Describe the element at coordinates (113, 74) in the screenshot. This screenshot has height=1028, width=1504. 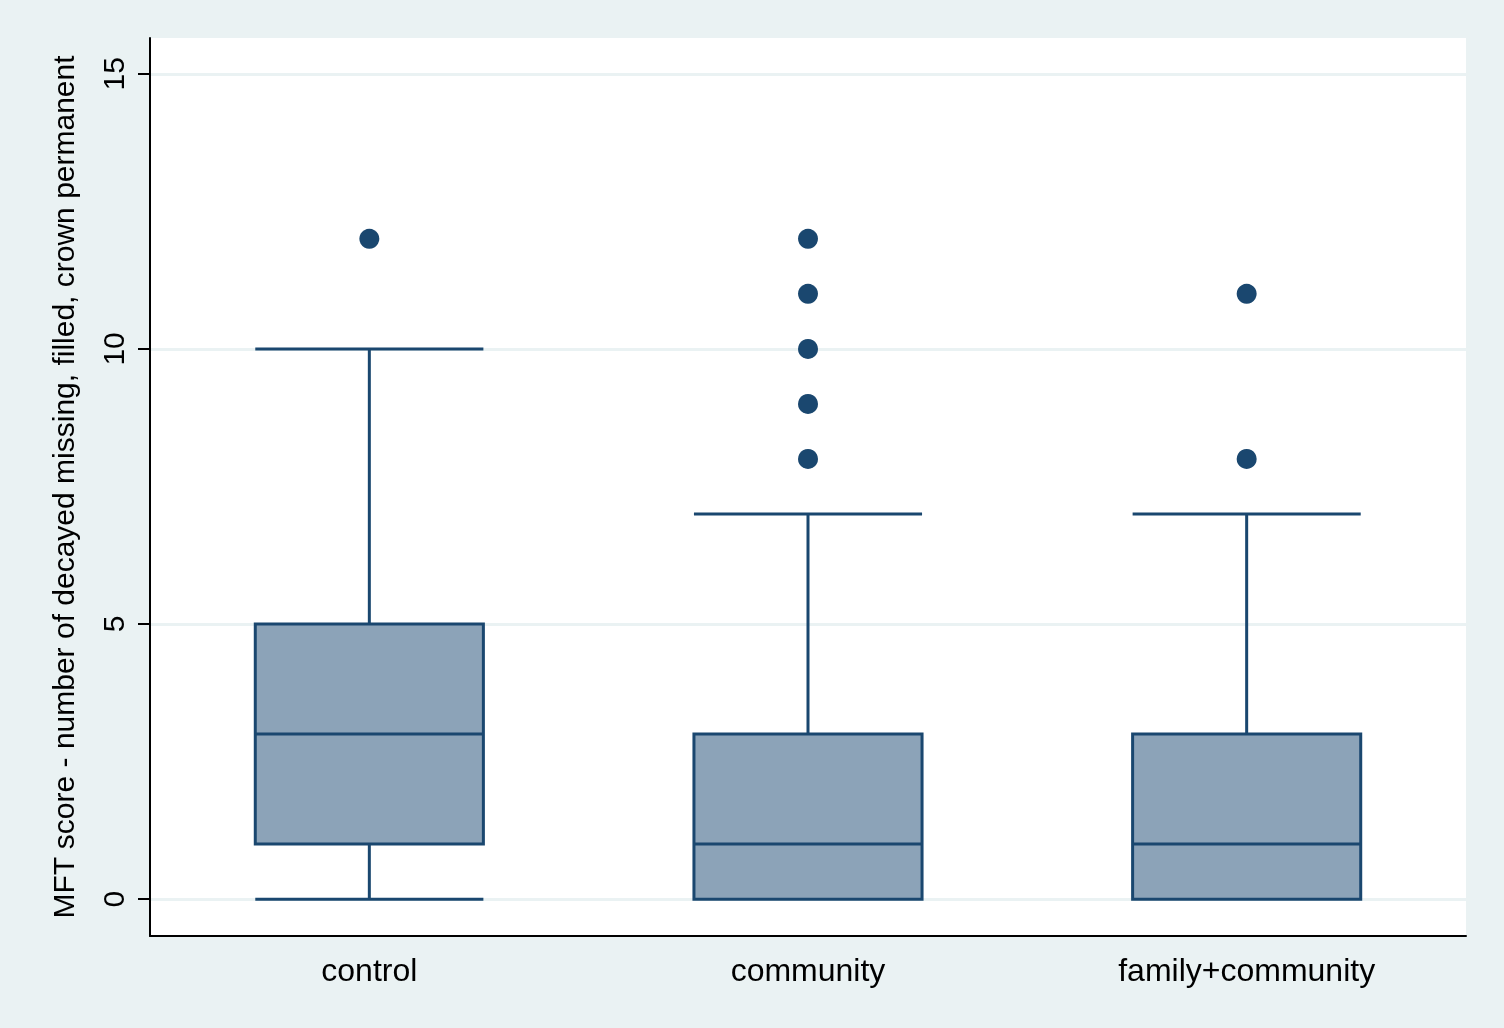
I see `y-tick-label: 15` at that location.